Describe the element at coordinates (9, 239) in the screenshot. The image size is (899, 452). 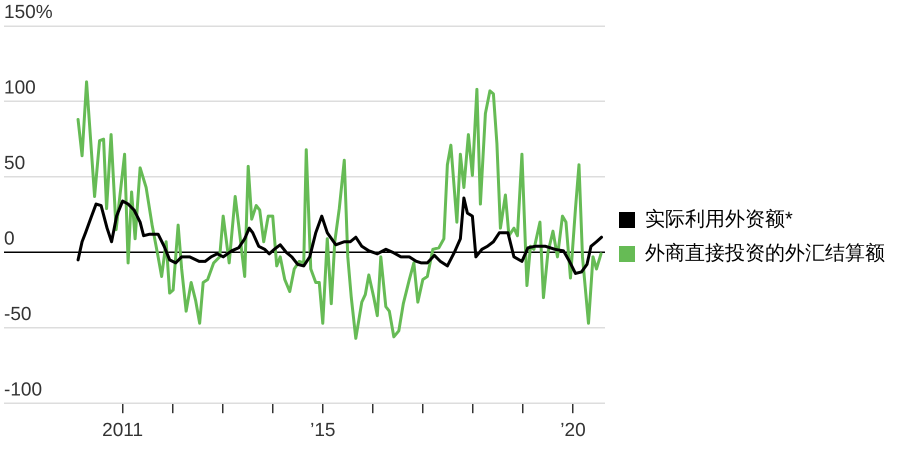
I see `y-tick-label: 0` at that location.